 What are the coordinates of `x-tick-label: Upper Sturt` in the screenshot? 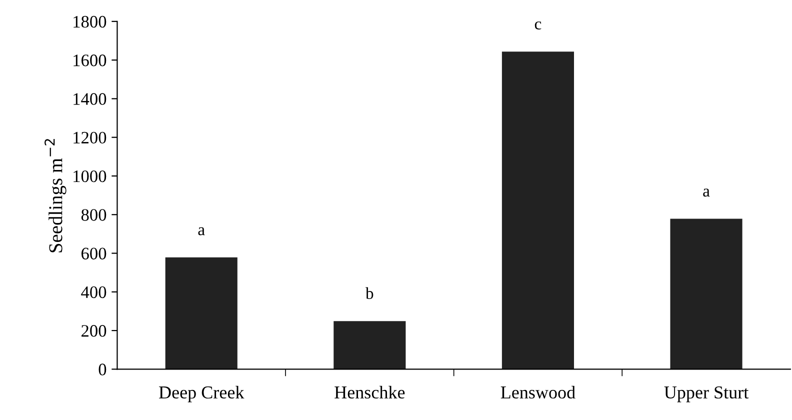 It's located at (706, 394).